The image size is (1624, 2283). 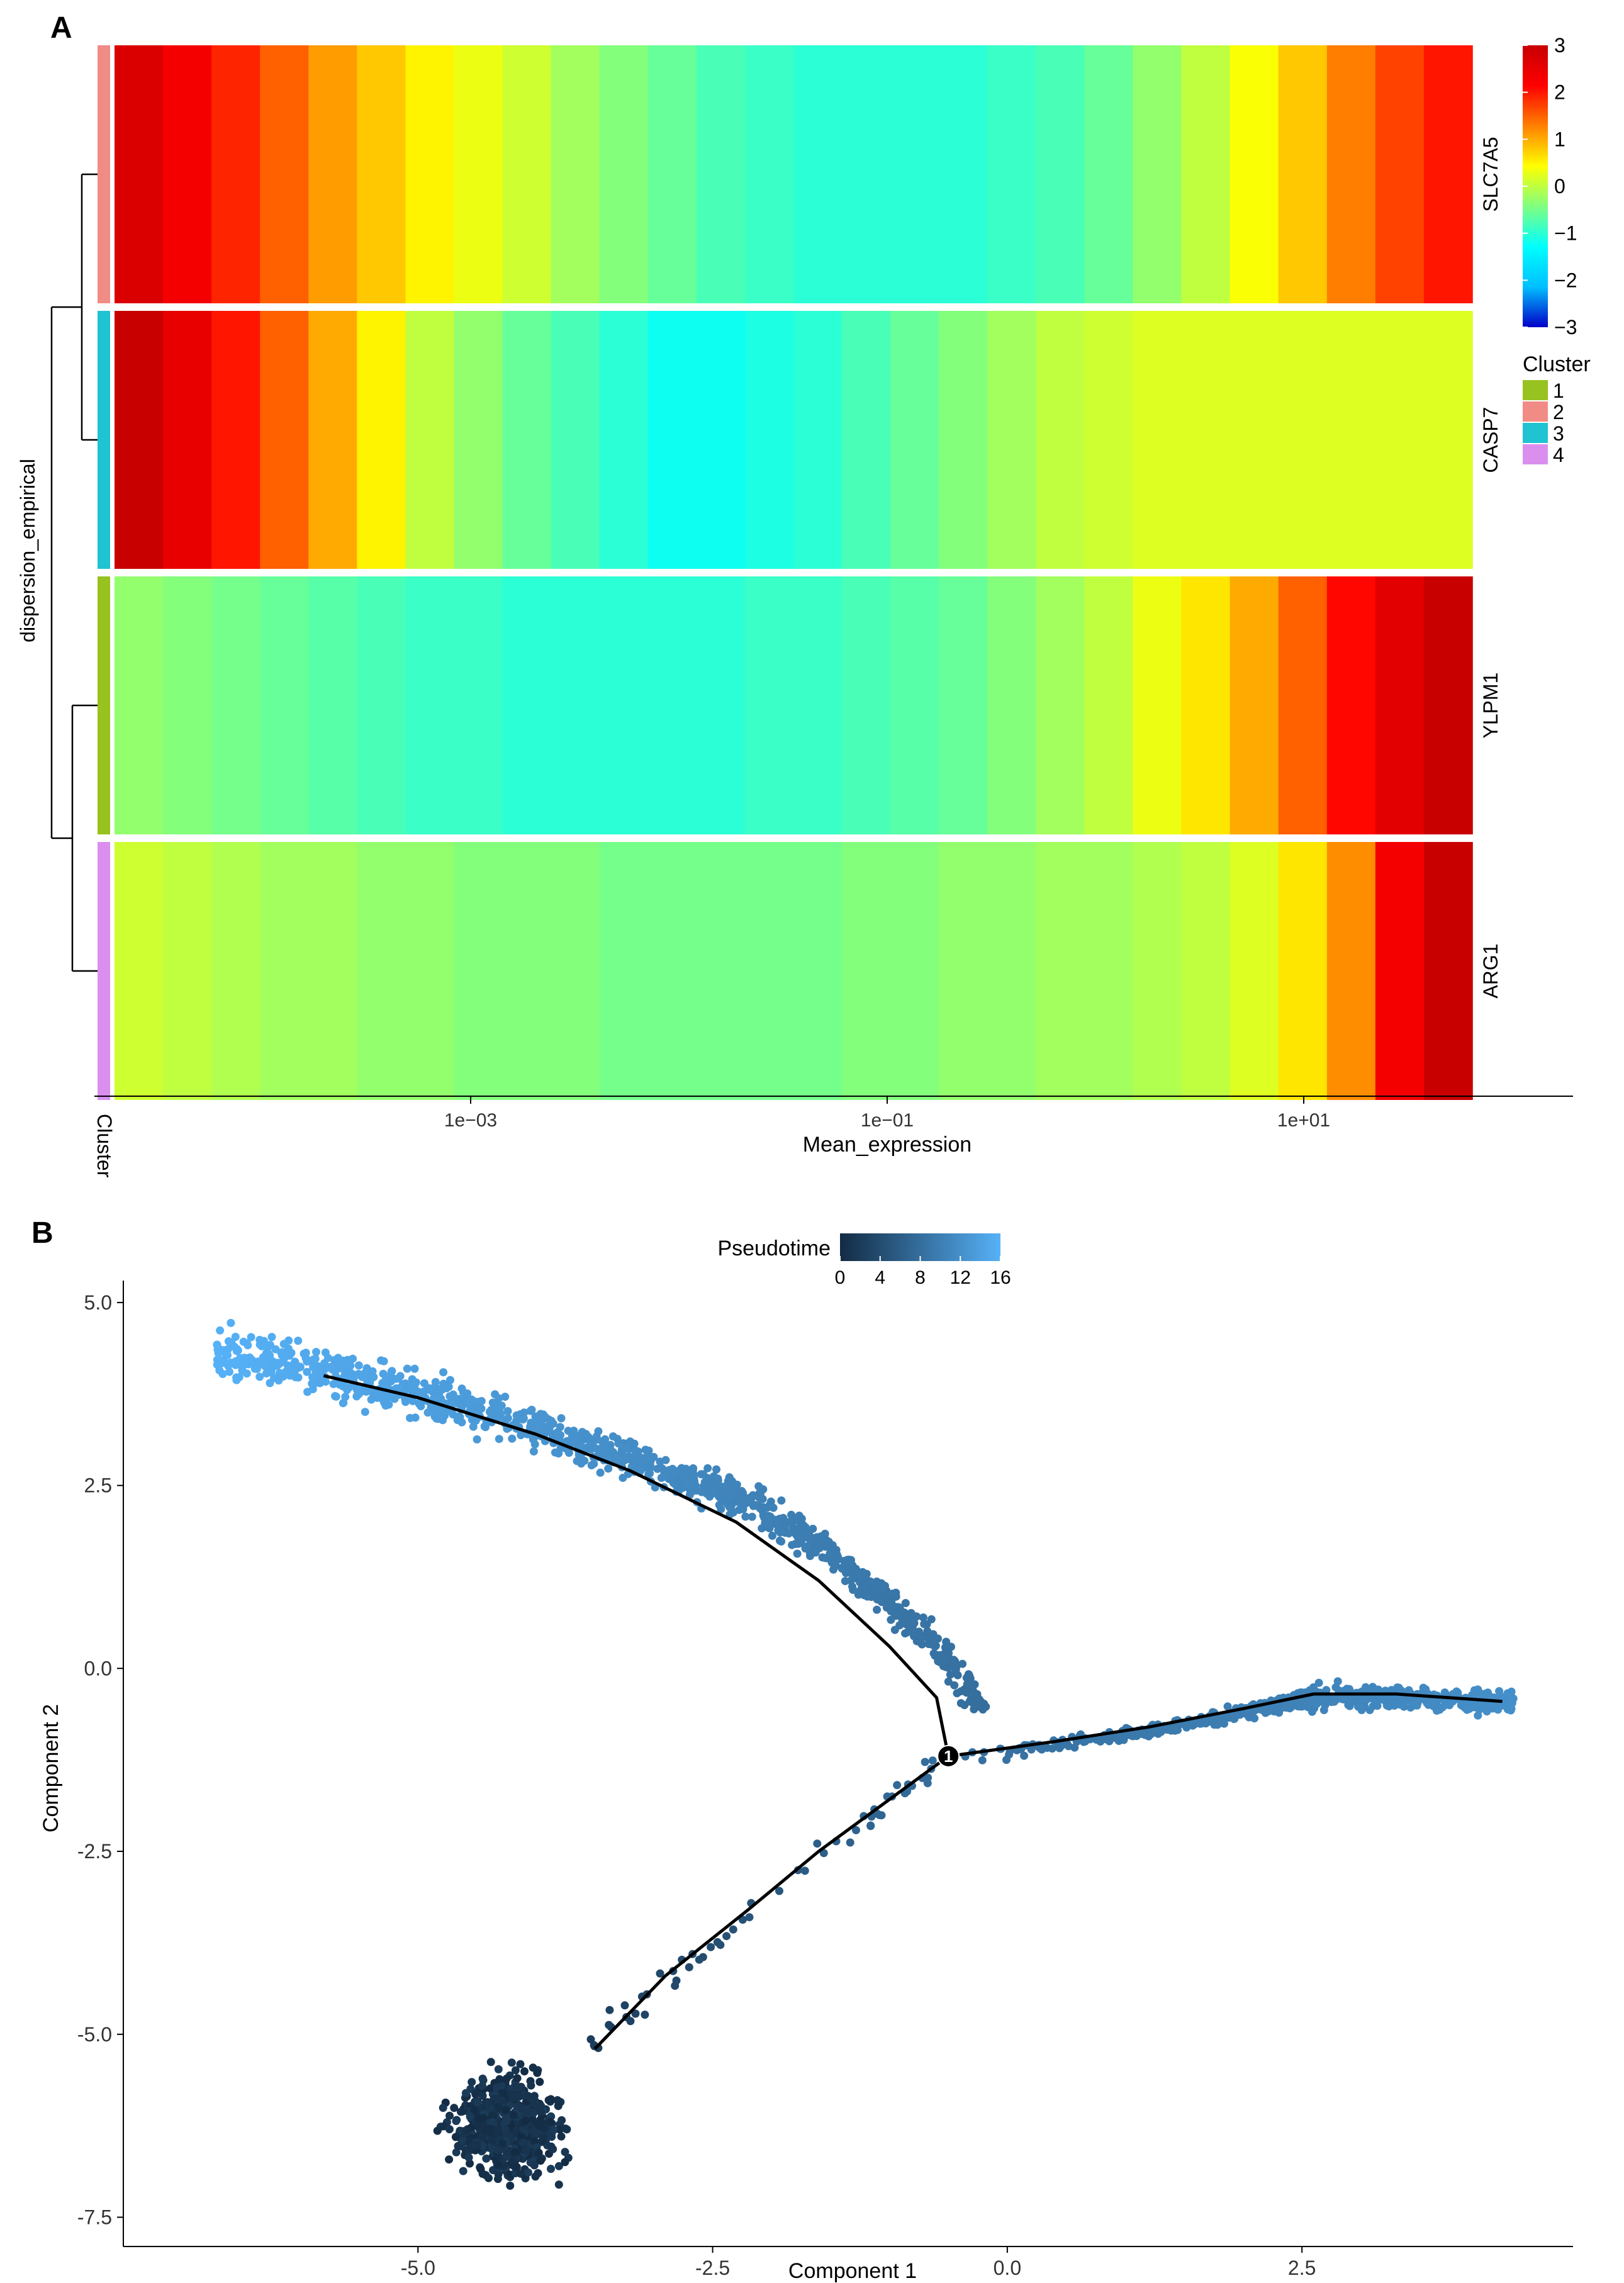 What do you see at coordinates (774, 1248) in the screenshot?
I see `pseudotime-legend-title: Pseudotime` at bounding box center [774, 1248].